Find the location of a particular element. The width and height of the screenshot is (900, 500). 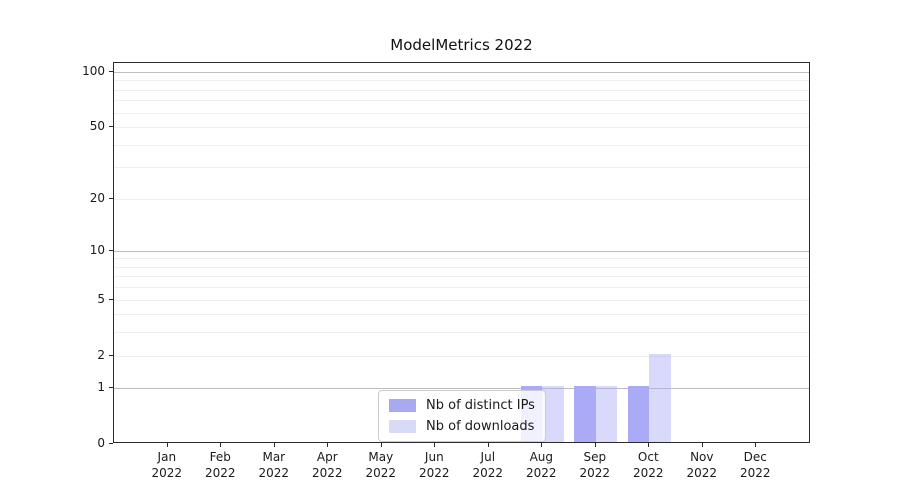

x-tick-label-oct: Oct 2022 is located at coordinates (648, 465).